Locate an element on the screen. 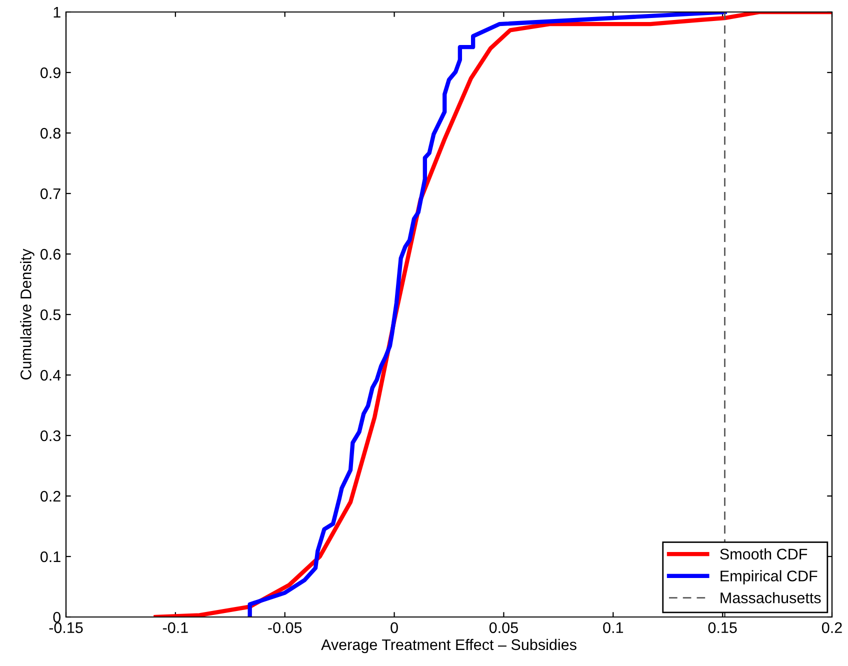  x-tick-label: 0.1 is located at coordinates (613, 628).